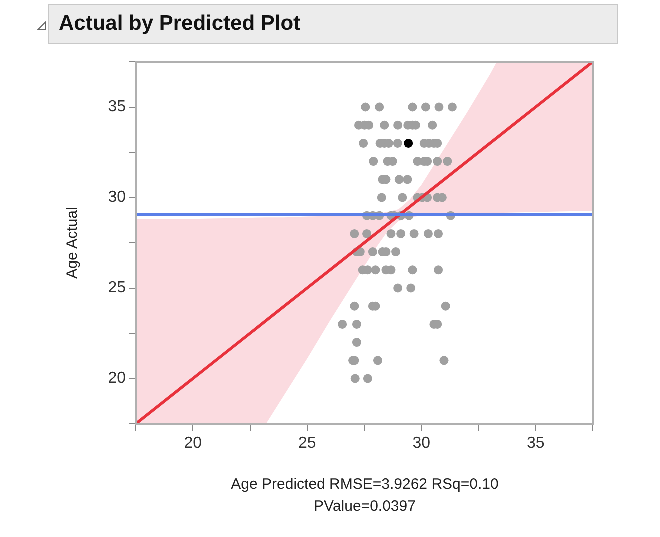  What do you see at coordinates (117, 197) in the screenshot?
I see `y-tick-label: 30` at bounding box center [117, 197].